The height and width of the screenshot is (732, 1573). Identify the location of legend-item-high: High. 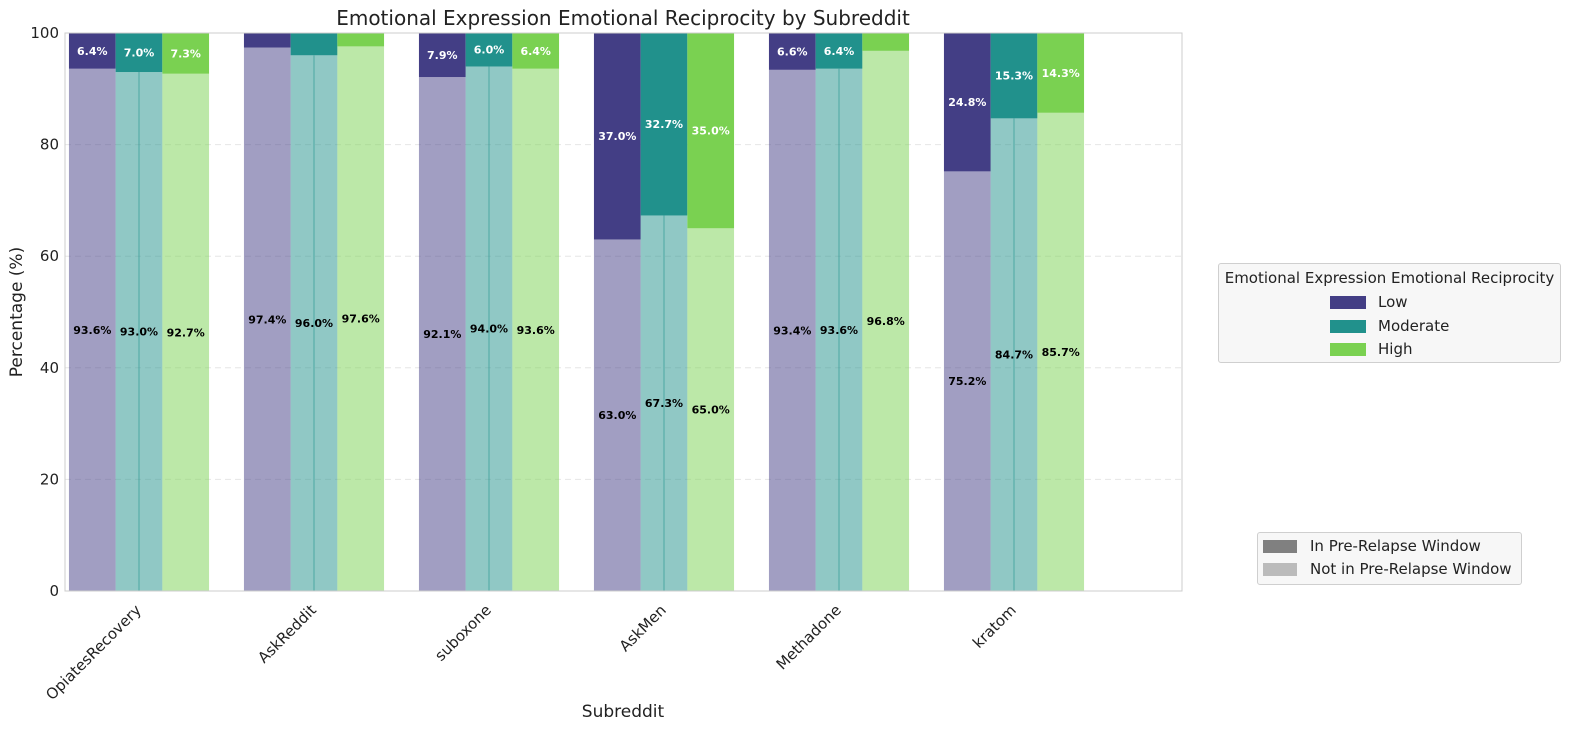
(1371, 349).